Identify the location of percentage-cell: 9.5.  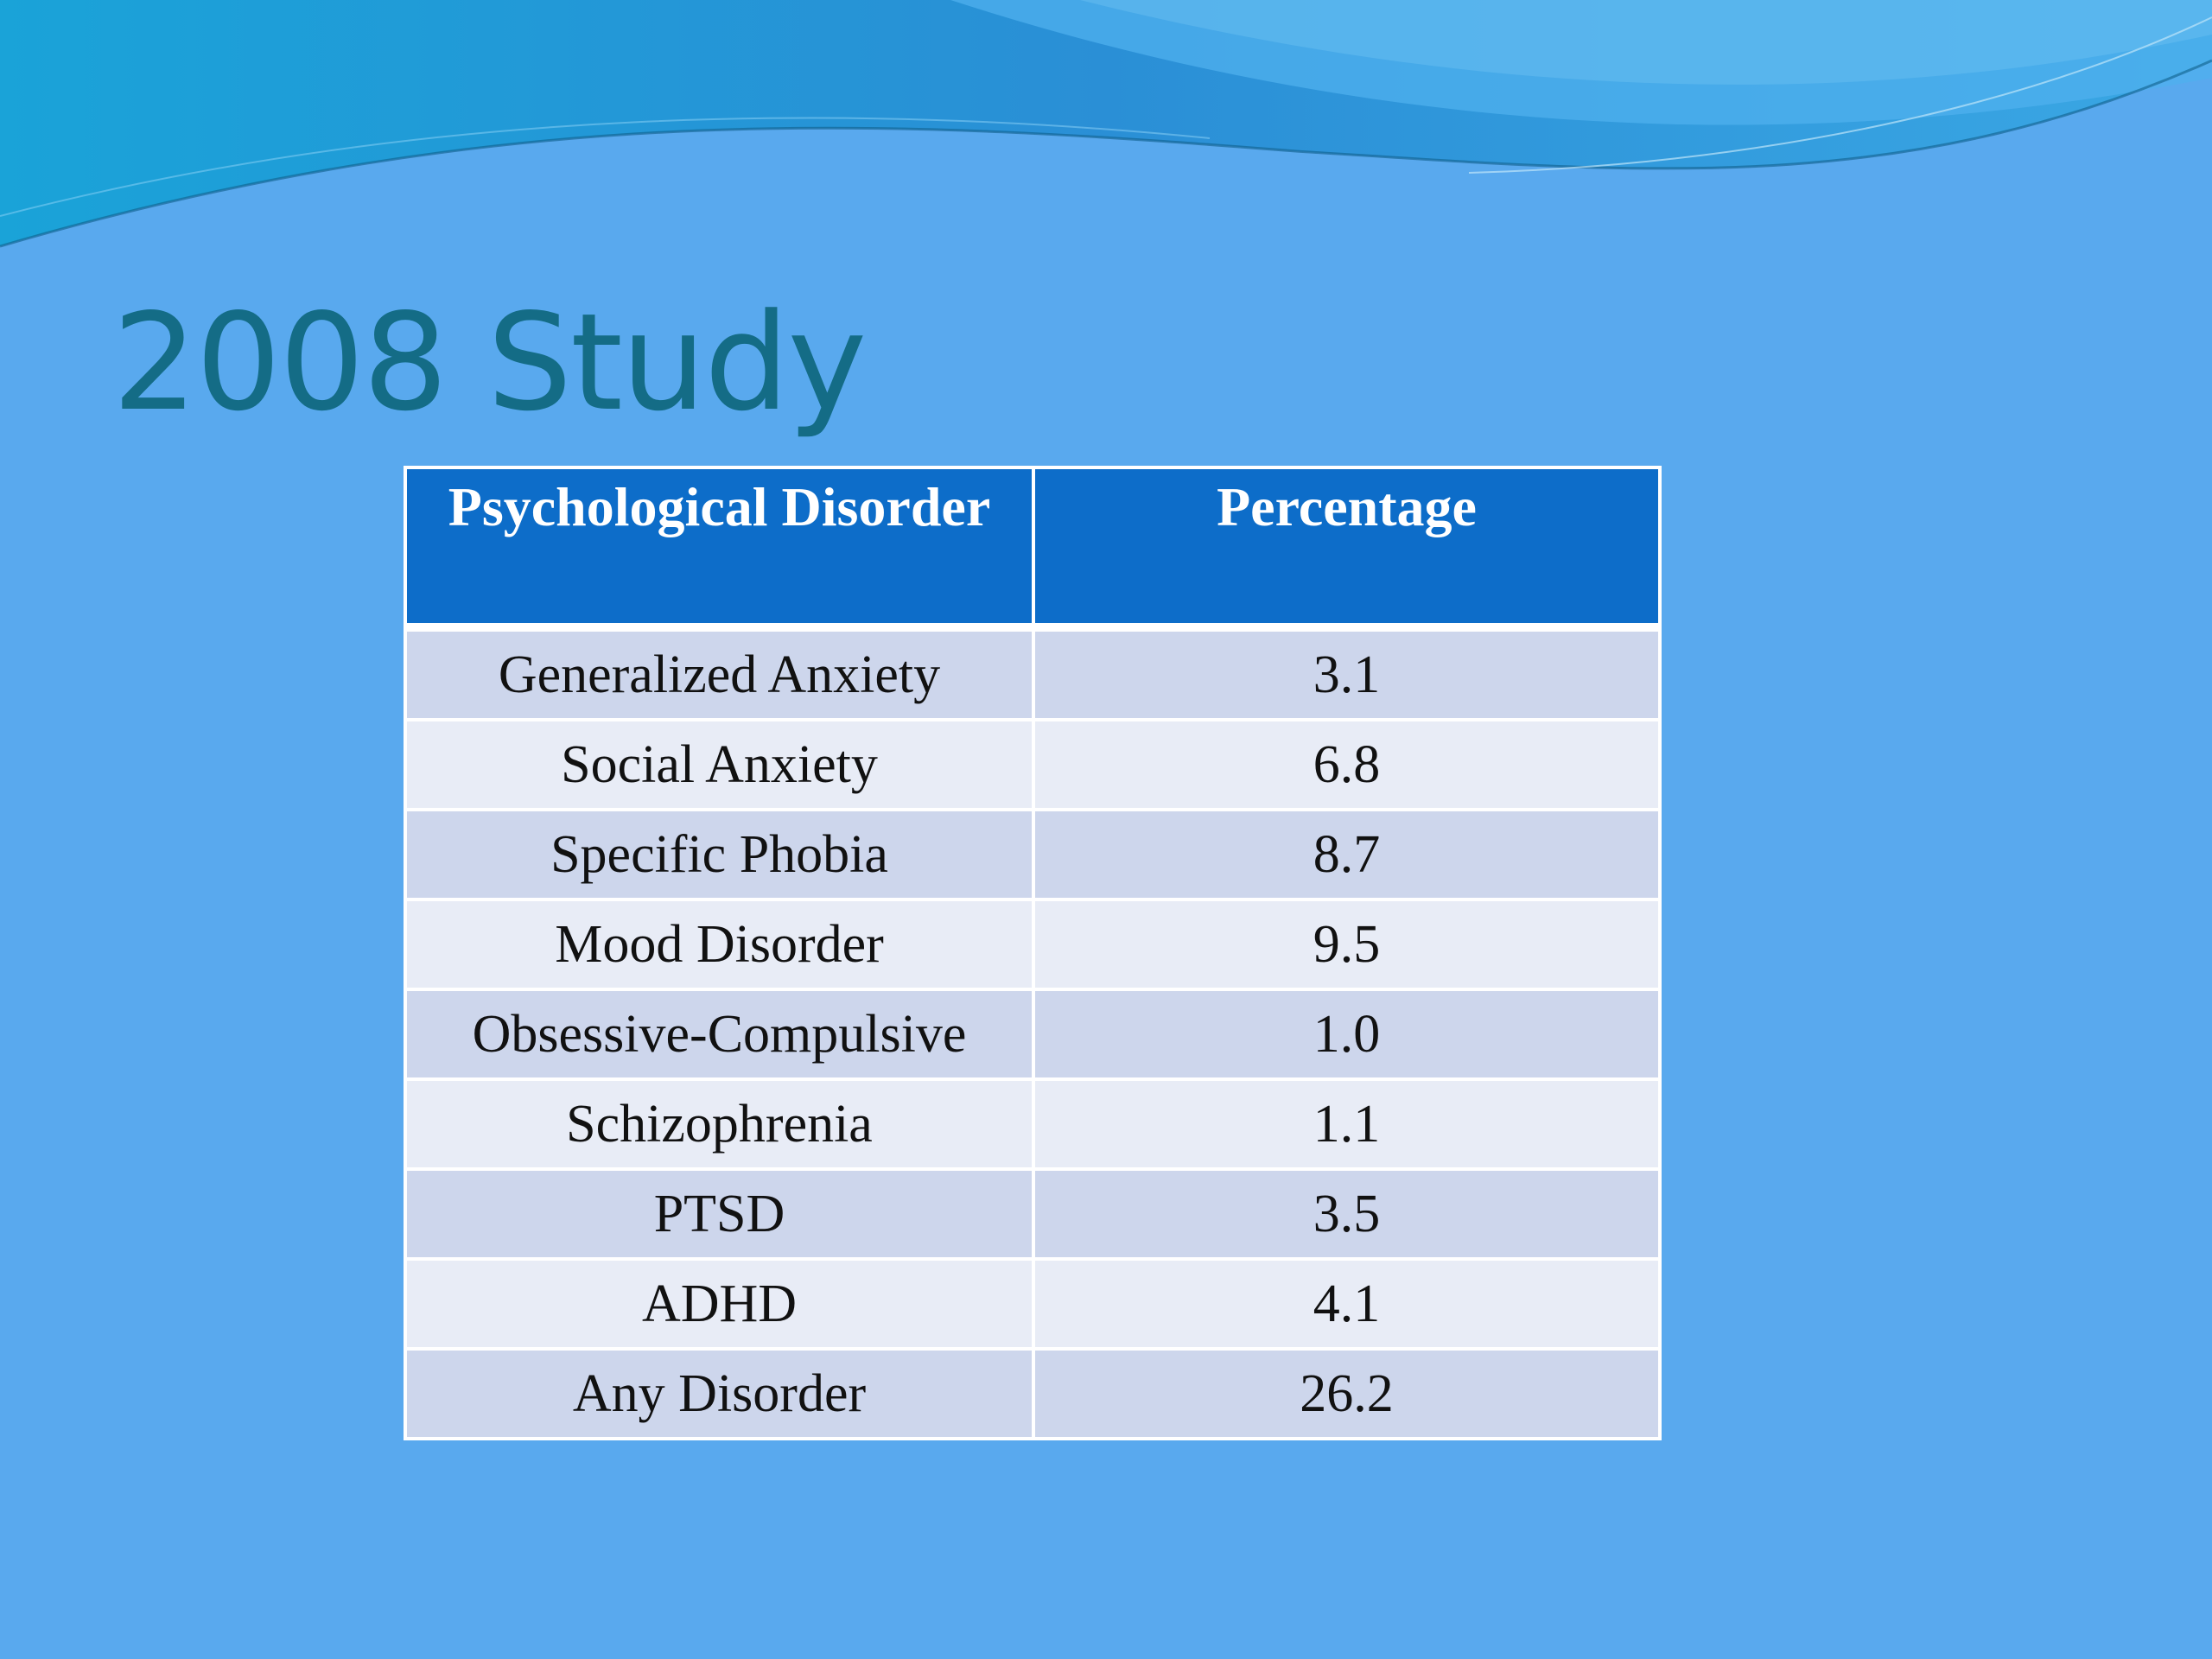
(1346, 945).